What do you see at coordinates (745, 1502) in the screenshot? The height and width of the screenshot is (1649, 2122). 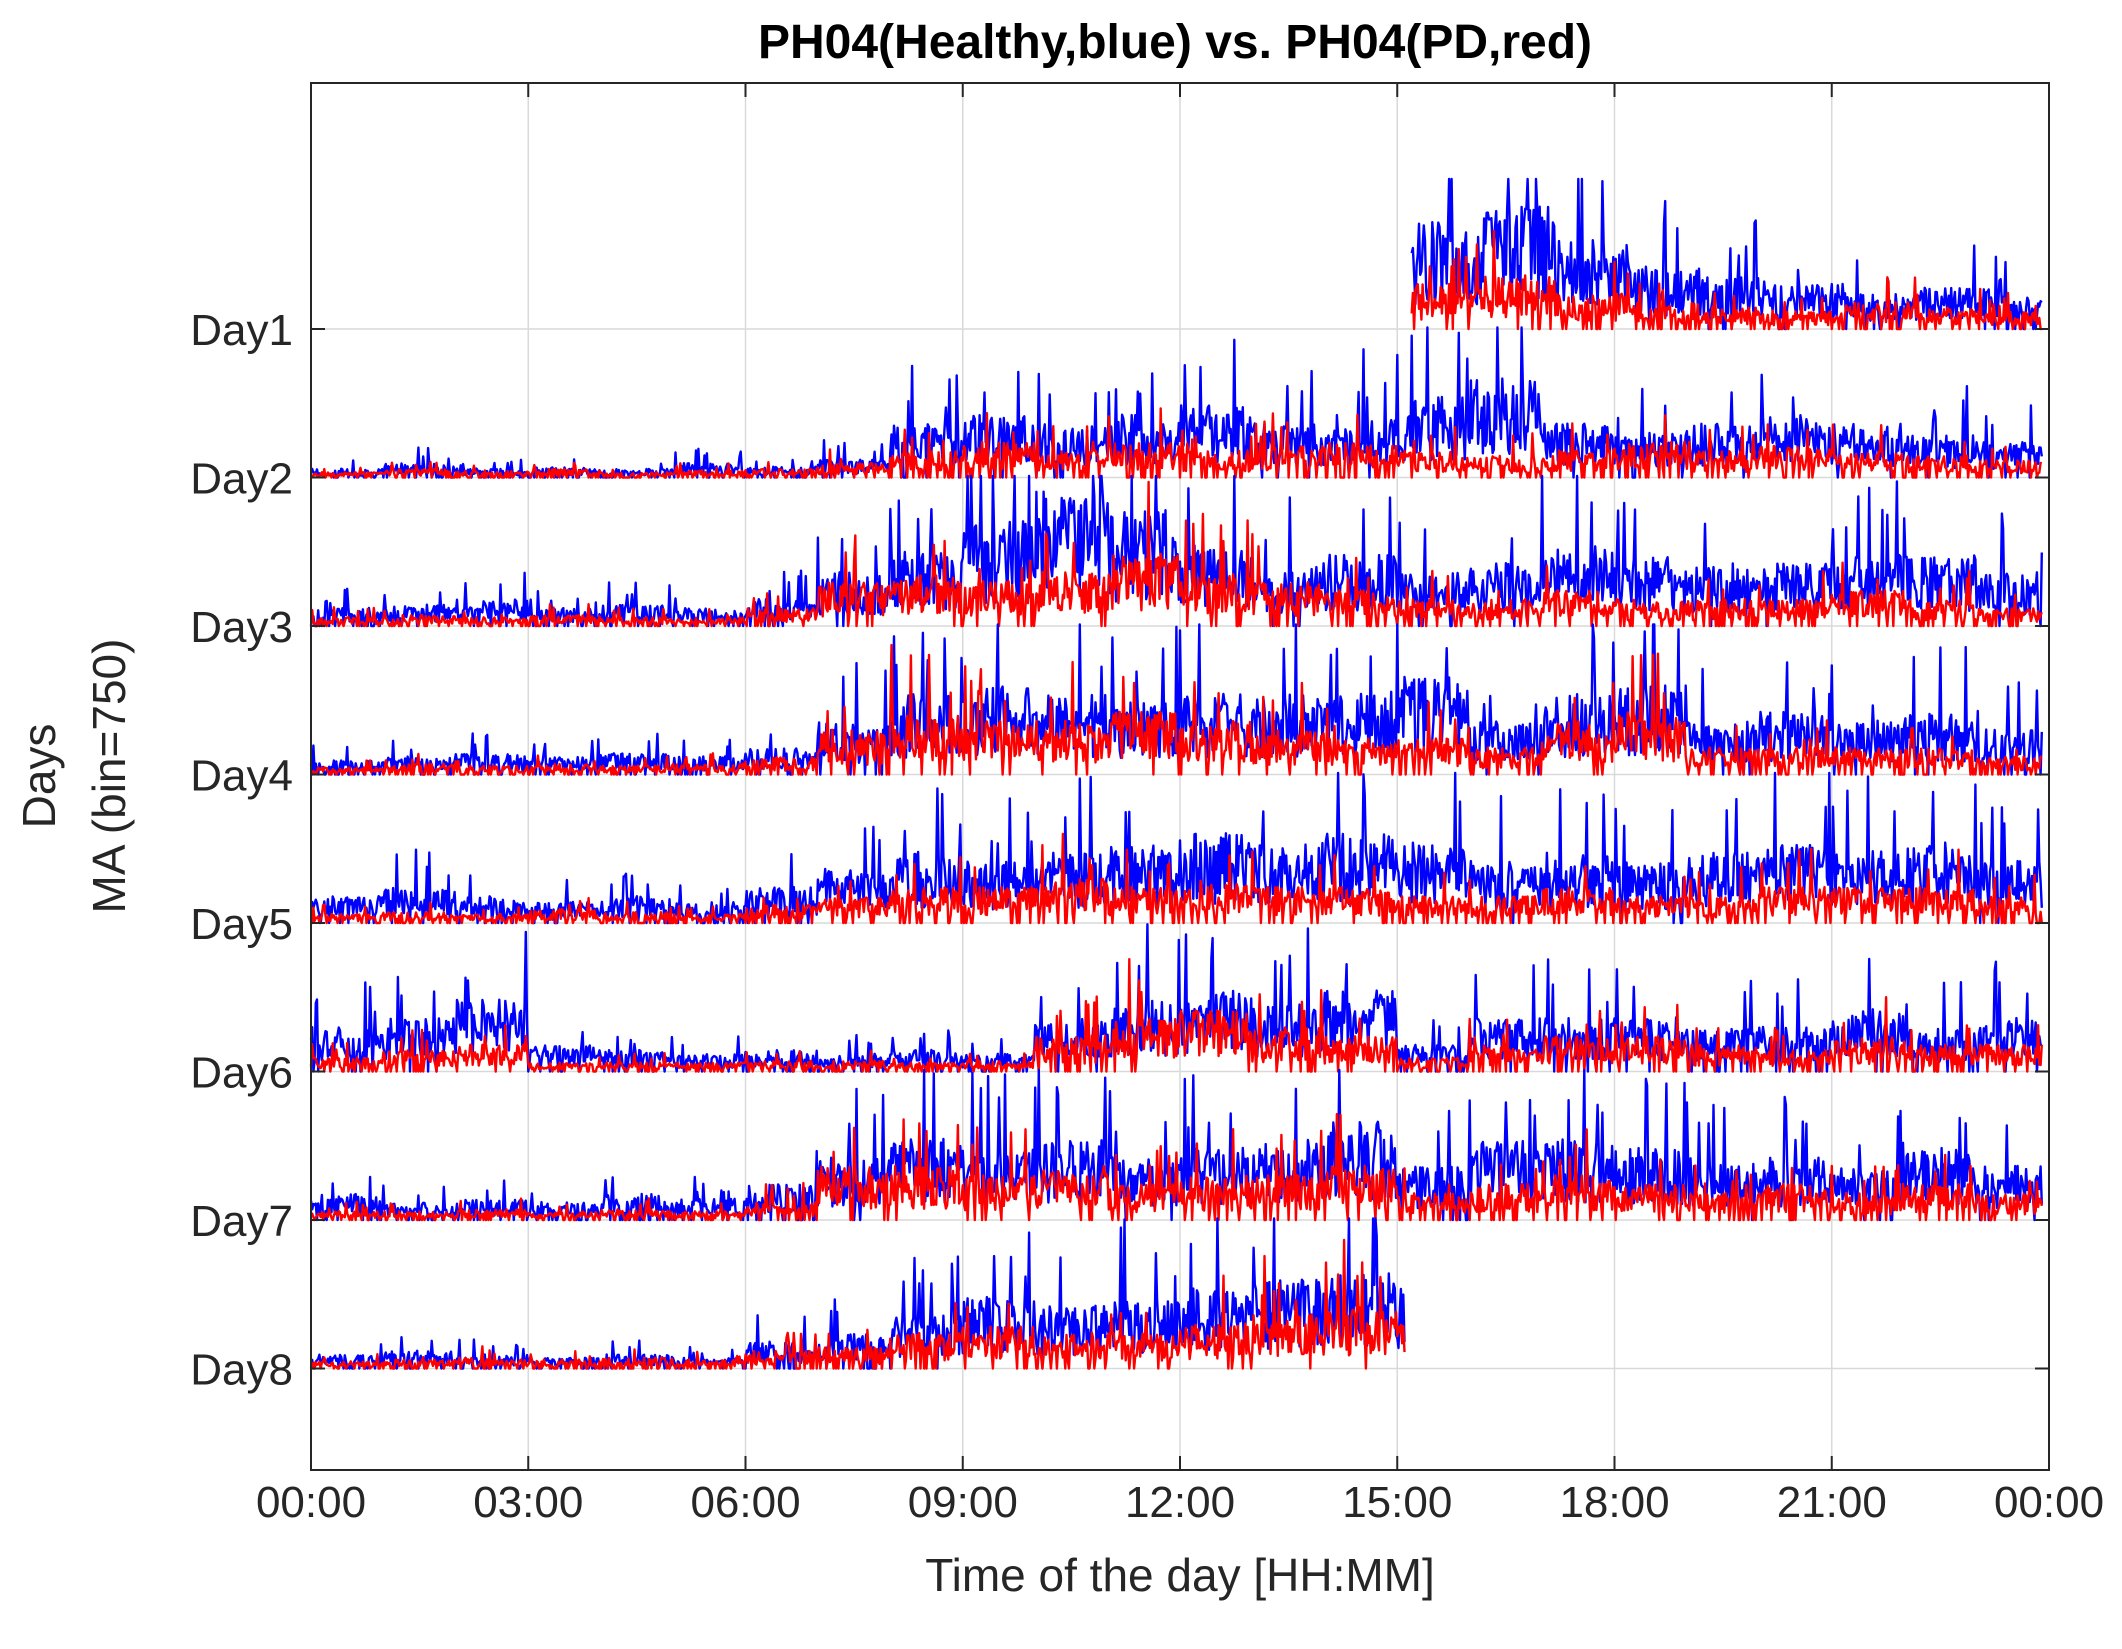 I see `x-tick-label: 06:00` at bounding box center [745, 1502].